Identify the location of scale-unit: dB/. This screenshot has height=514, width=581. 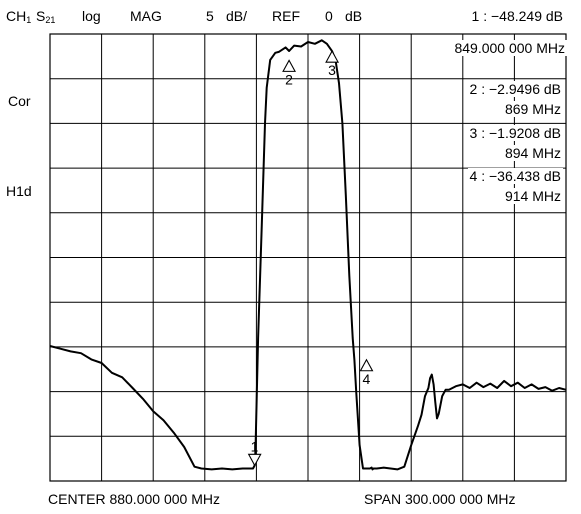
(237, 16).